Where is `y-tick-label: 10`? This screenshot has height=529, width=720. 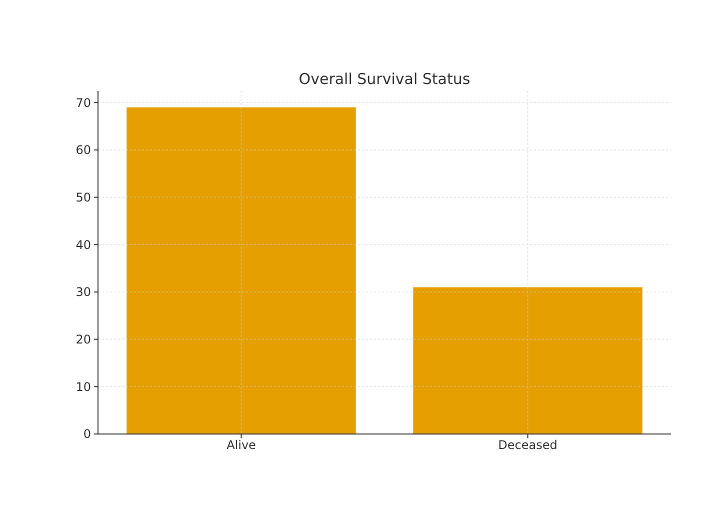
y-tick-label: 10 is located at coordinates (83, 387).